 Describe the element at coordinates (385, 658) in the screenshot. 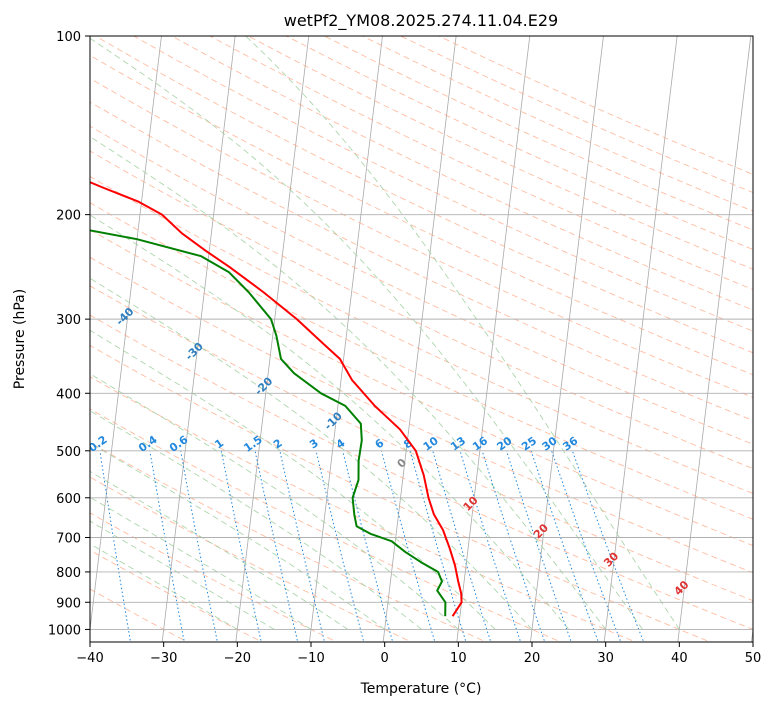

I see `x-tick-label: 0` at that location.